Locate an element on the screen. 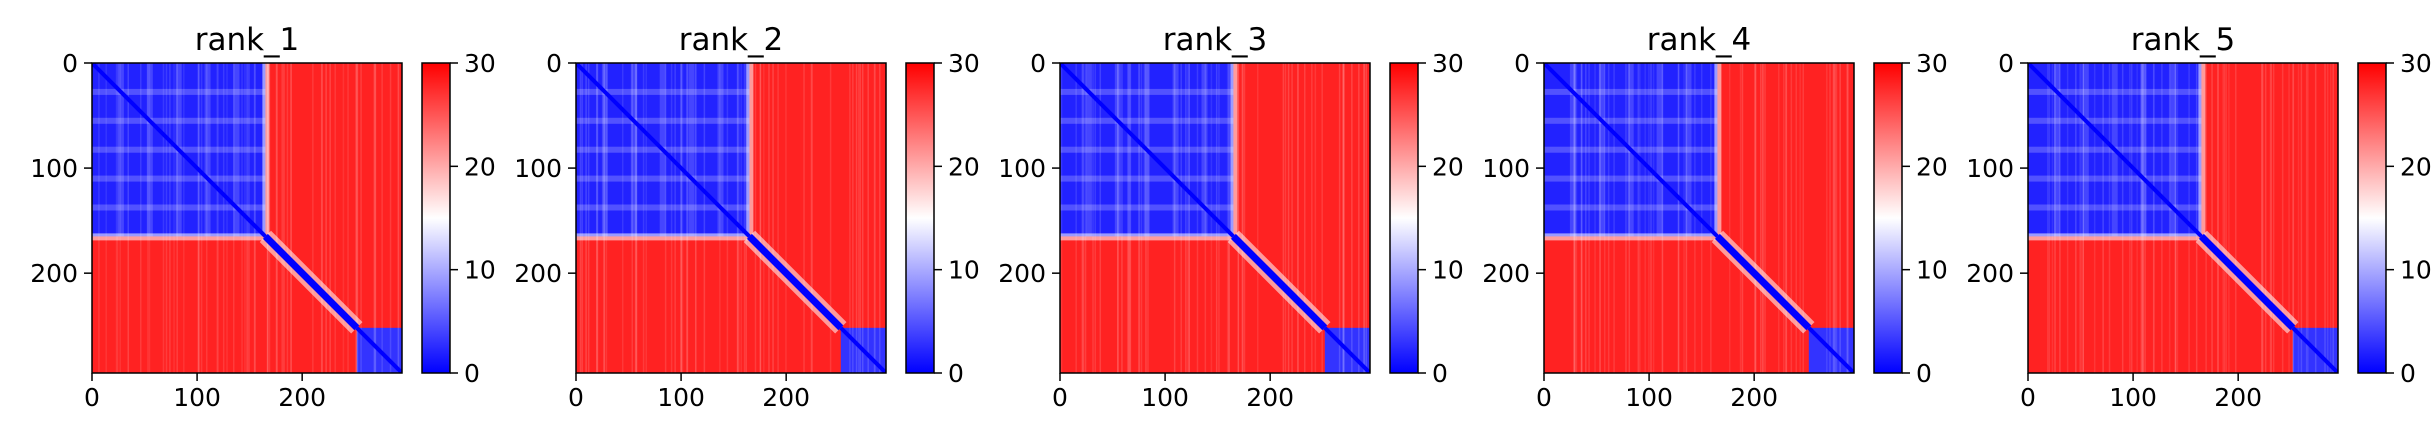 This screenshot has width=2434, height=438. heatmap-matrix is located at coordinates (1699, 218).